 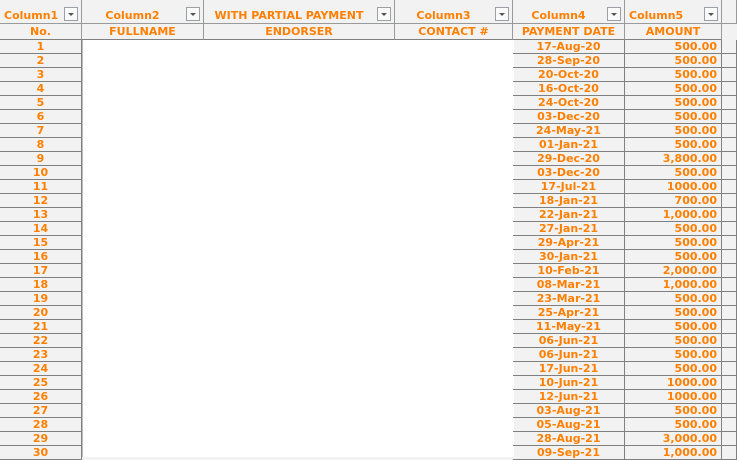 I want to click on payment-date-cell: 28-Sep-20, so click(x=569, y=61).